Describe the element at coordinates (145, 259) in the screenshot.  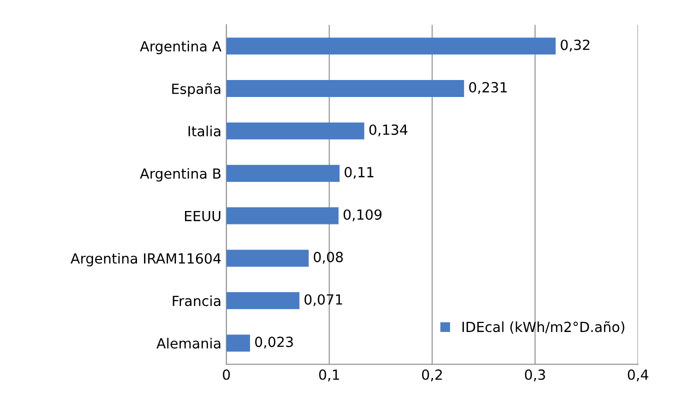
I see `y-tick-label: Argentina IRAM11604` at that location.